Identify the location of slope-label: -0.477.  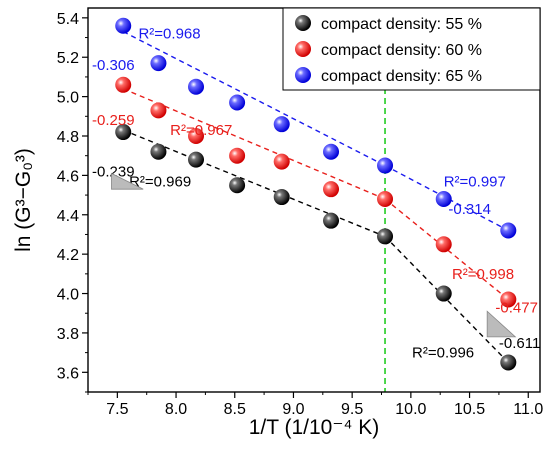
(516, 307).